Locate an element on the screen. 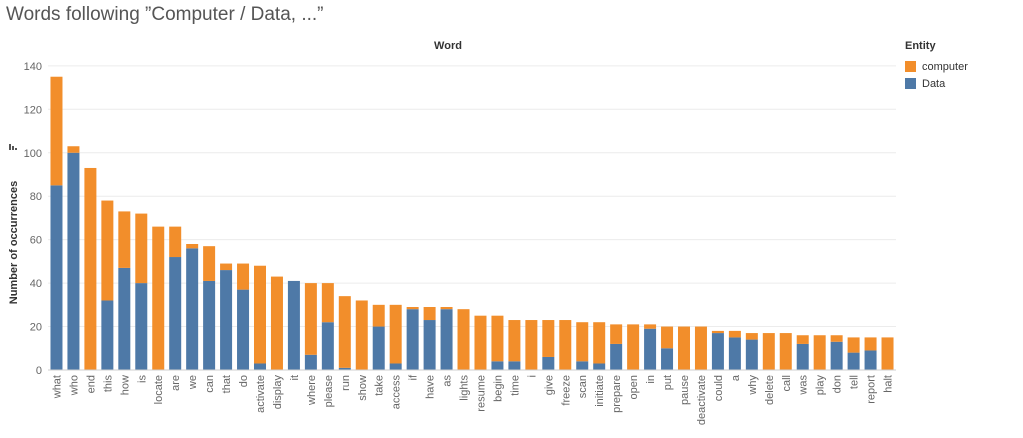 The height and width of the screenshot is (438, 1023). bar-data-was is located at coordinates (802, 356).